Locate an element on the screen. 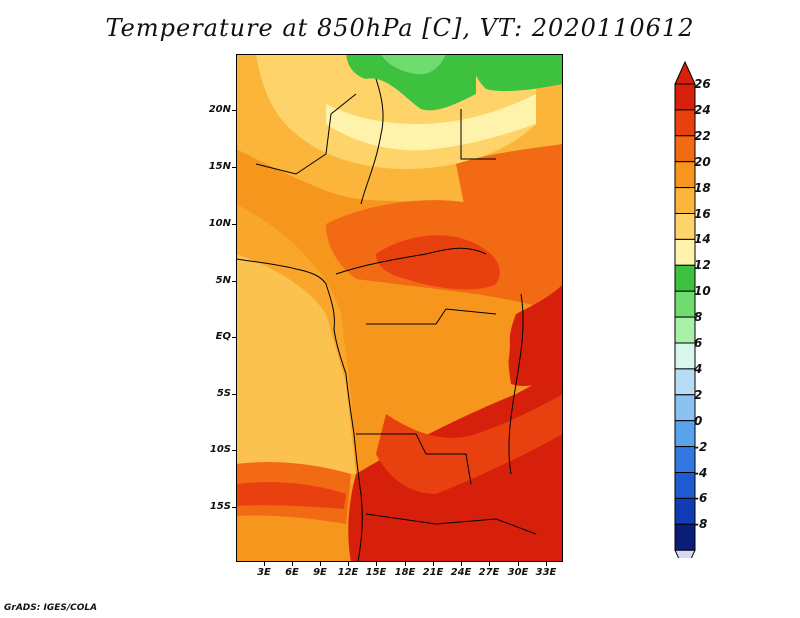 The image size is (800, 618). colorbar-label: 8 is located at coordinates (698, 317).